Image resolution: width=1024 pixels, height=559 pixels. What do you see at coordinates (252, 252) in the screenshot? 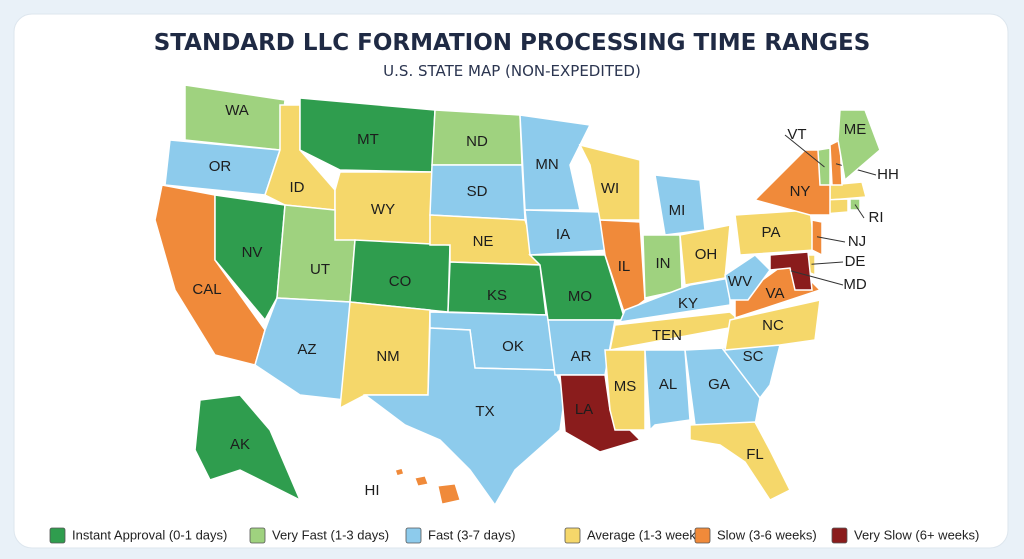
I see `state-label: NV` at bounding box center [252, 252].